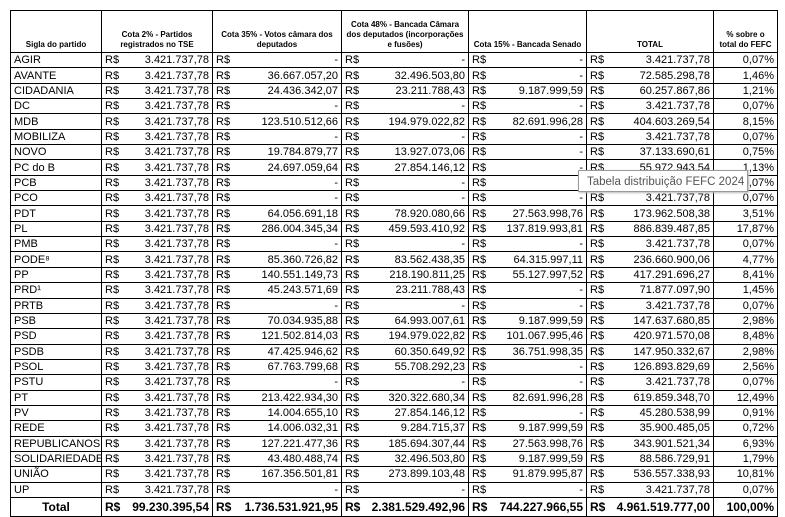 Image resolution: width=785 pixels, height=517 pixels. Describe the element at coordinates (429, 167) in the screenshot. I see `amount: 27.854.146,12` at that location.